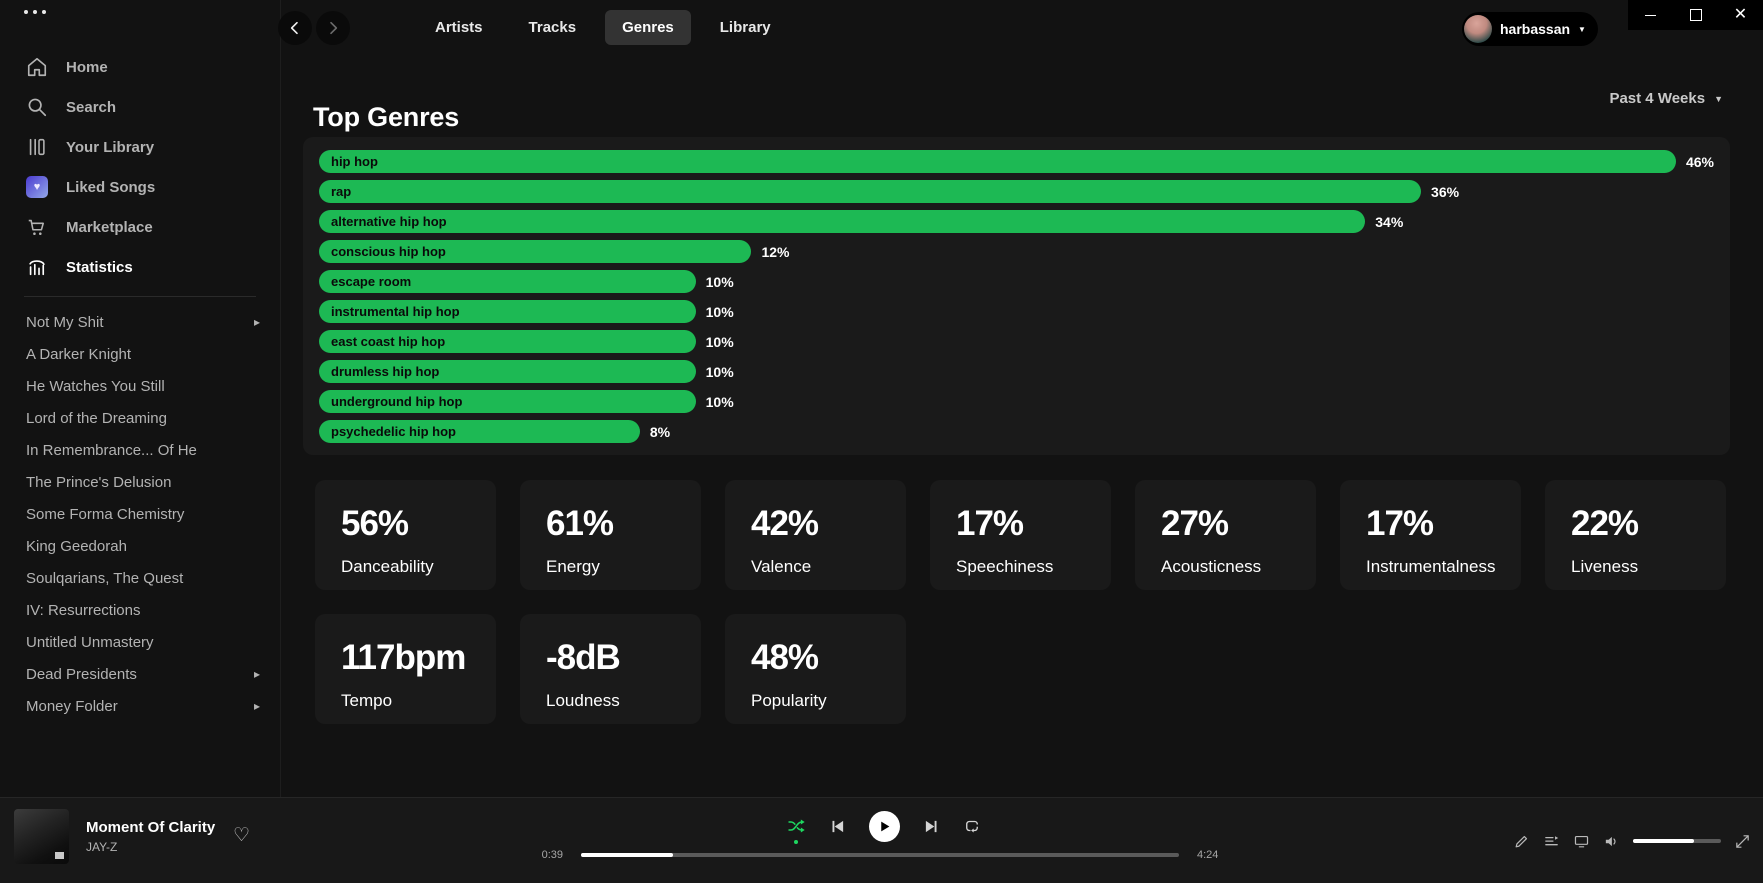 The width and height of the screenshot is (1763, 883). I want to click on next-button, so click(931, 826).